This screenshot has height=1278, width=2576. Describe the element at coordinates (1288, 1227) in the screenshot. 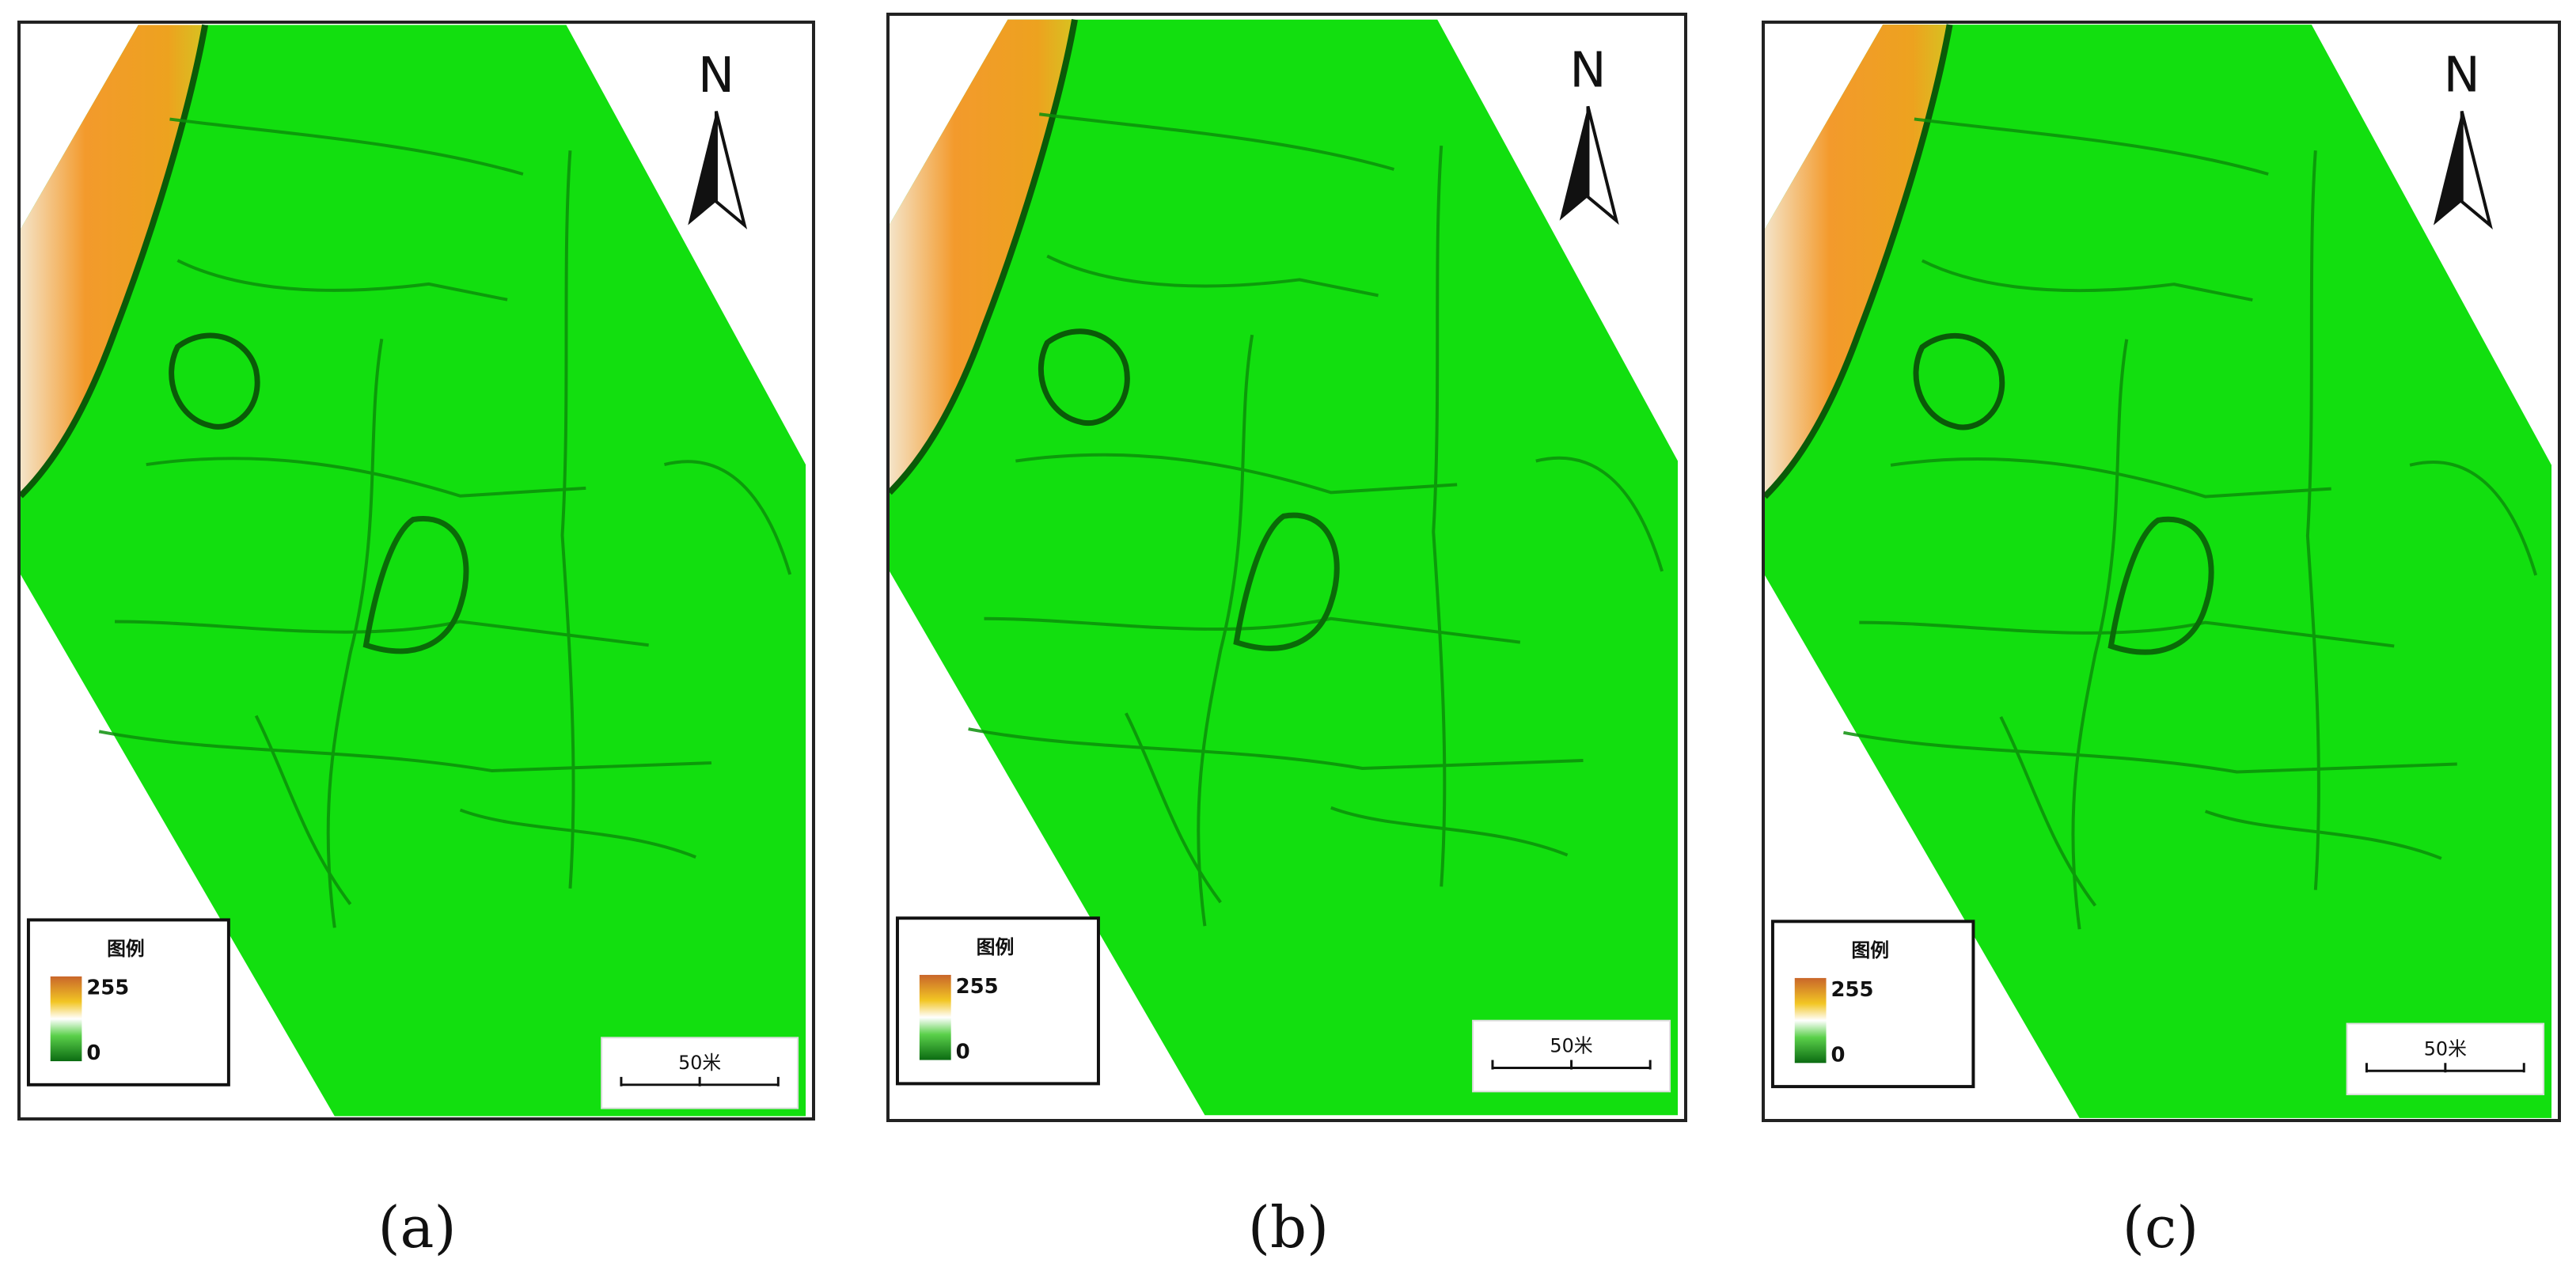

I see `caption-b: (b)` at that location.